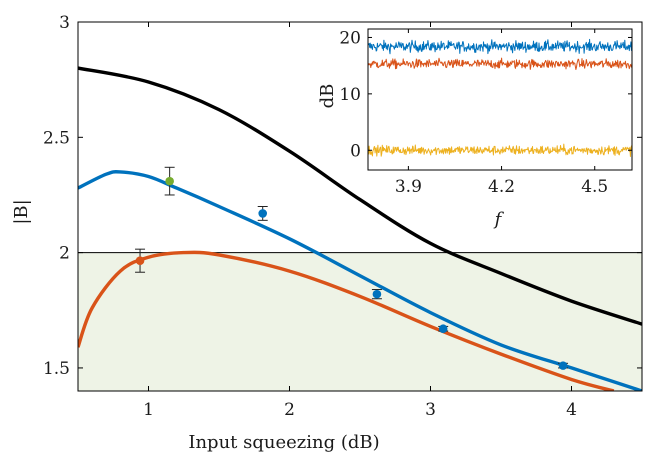  What do you see at coordinates (148, 410) in the screenshot?
I see `x-tick-label: 1` at bounding box center [148, 410].